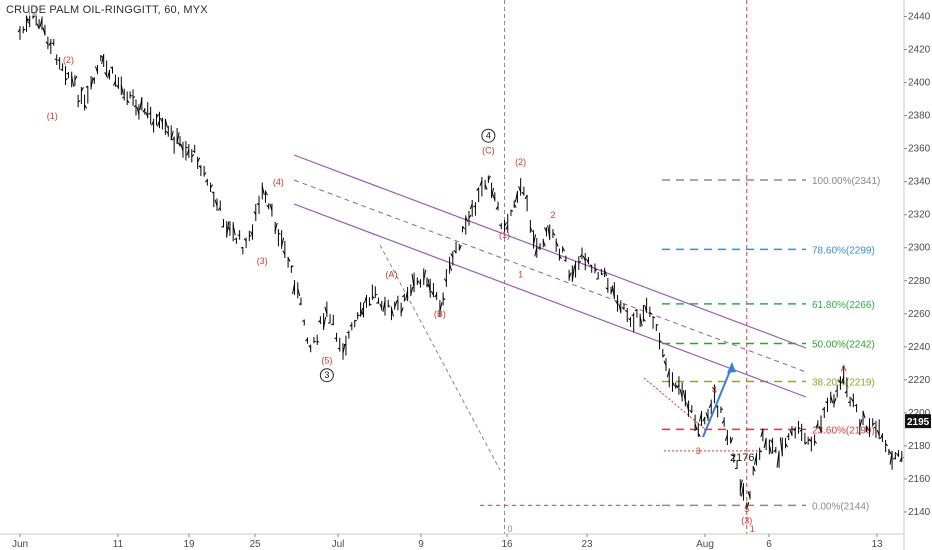 The width and height of the screenshot is (932, 550). I want to click on fib-level-label: 23.60%(2190), so click(843, 430).